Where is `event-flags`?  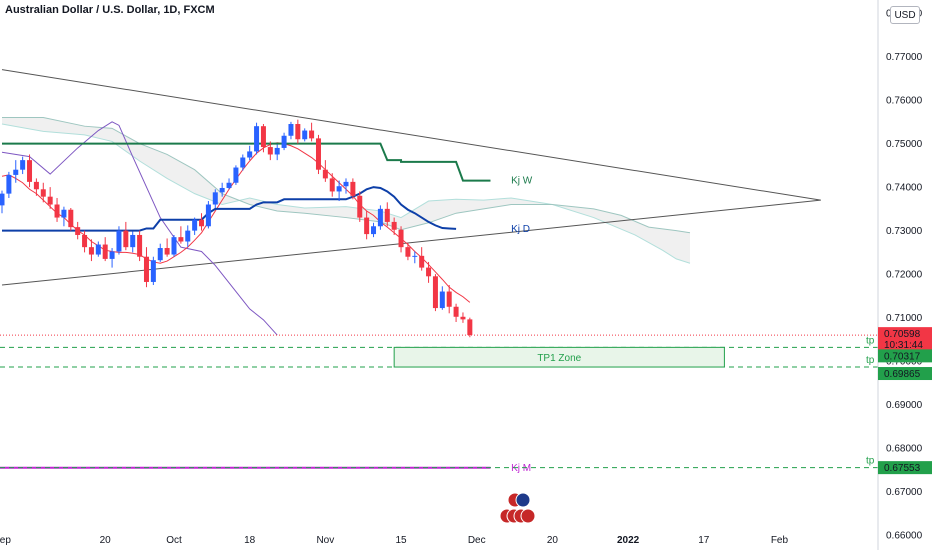 event-flags is located at coordinates (517, 508).